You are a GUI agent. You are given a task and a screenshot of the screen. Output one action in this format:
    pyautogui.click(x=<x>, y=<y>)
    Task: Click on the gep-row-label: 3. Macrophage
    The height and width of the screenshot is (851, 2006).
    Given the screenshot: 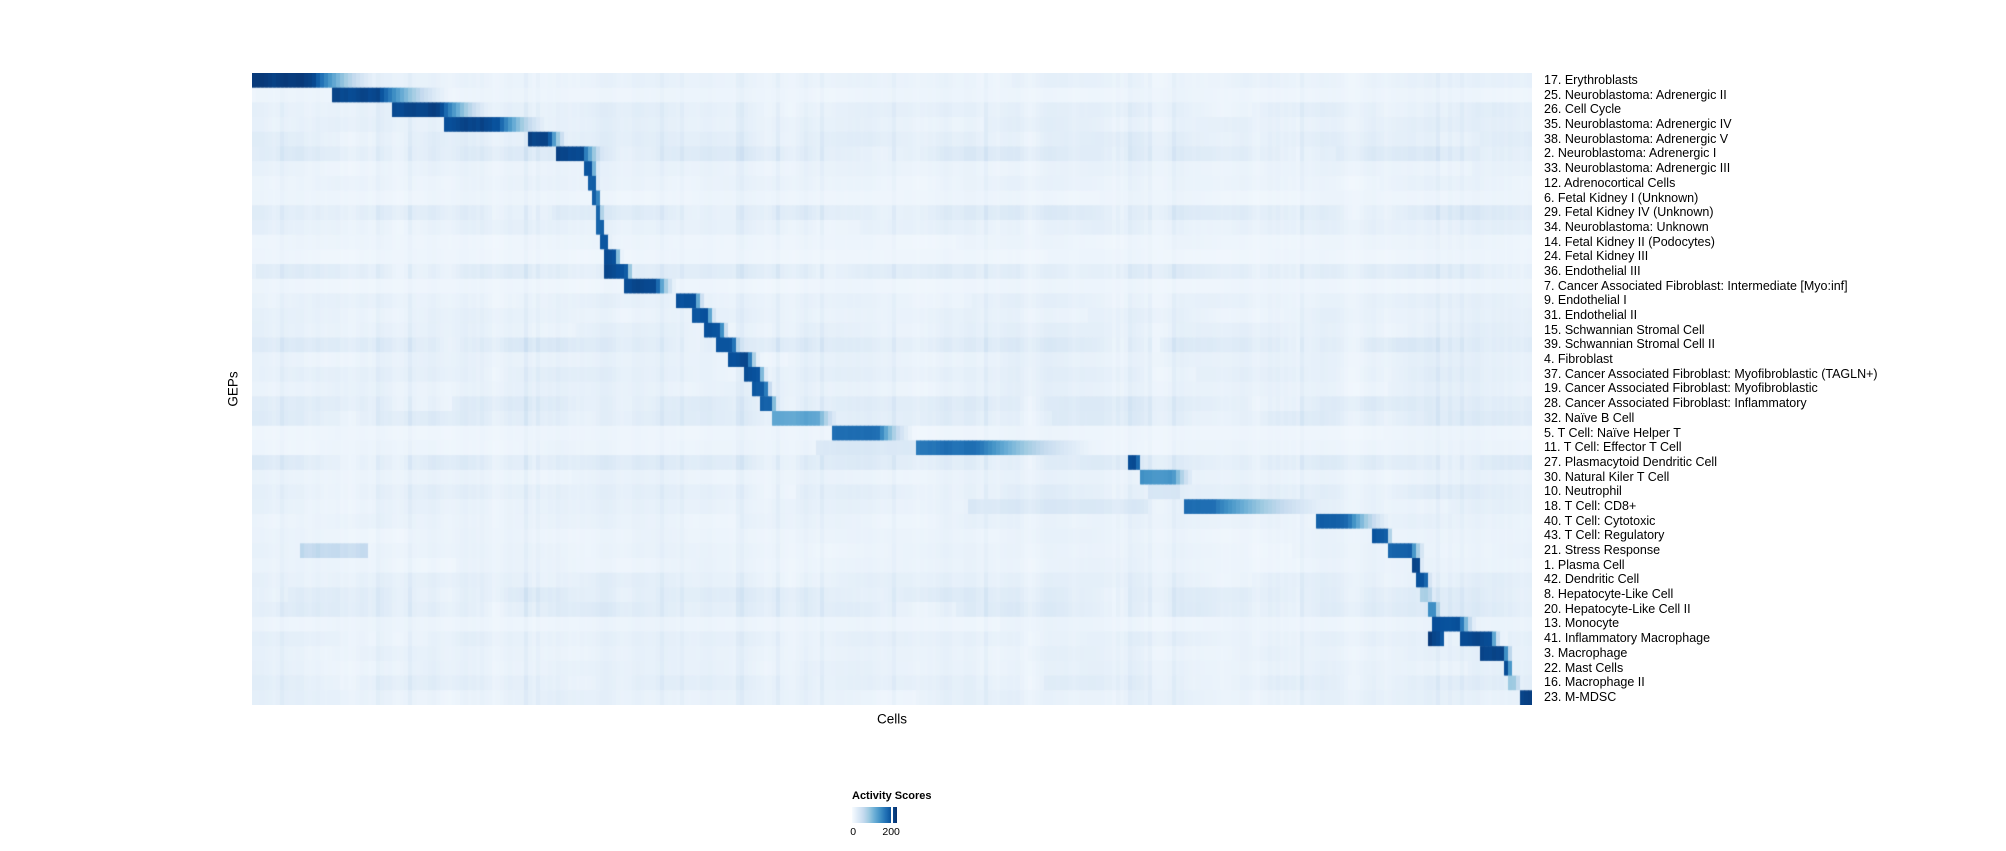 What is the action you would take?
    pyautogui.click(x=1586, y=652)
    